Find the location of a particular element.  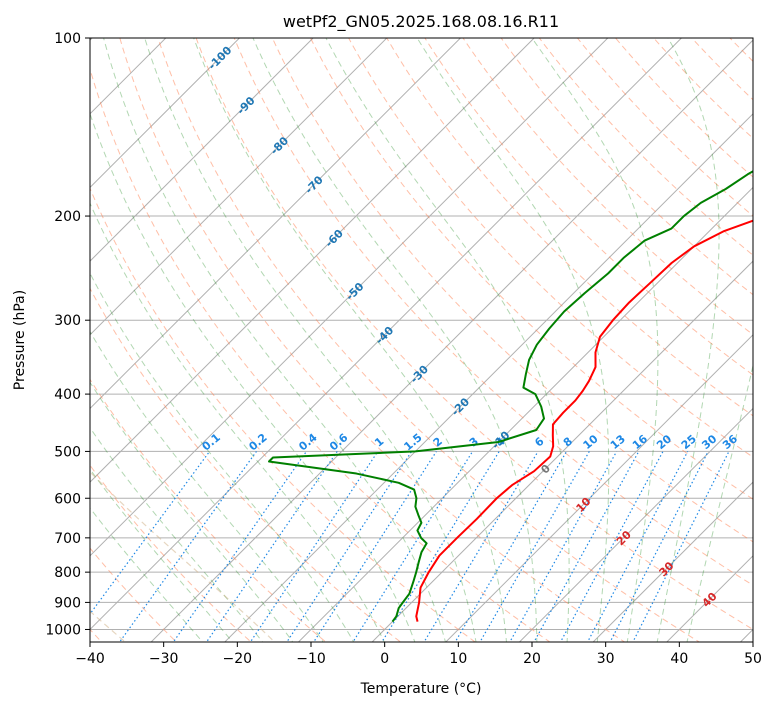

y-tick-label: 1000 is located at coordinates (63, 630).